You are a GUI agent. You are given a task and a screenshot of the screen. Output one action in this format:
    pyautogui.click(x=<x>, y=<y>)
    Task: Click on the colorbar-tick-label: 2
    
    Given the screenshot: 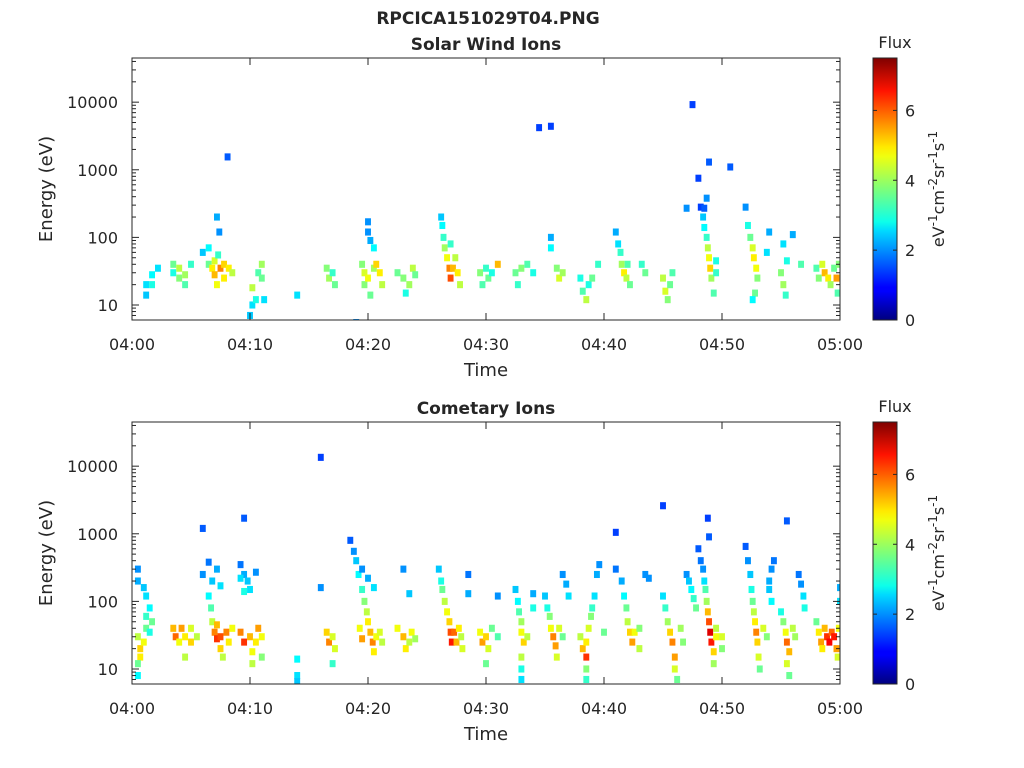 What is the action you would take?
    pyautogui.click(x=910, y=250)
    